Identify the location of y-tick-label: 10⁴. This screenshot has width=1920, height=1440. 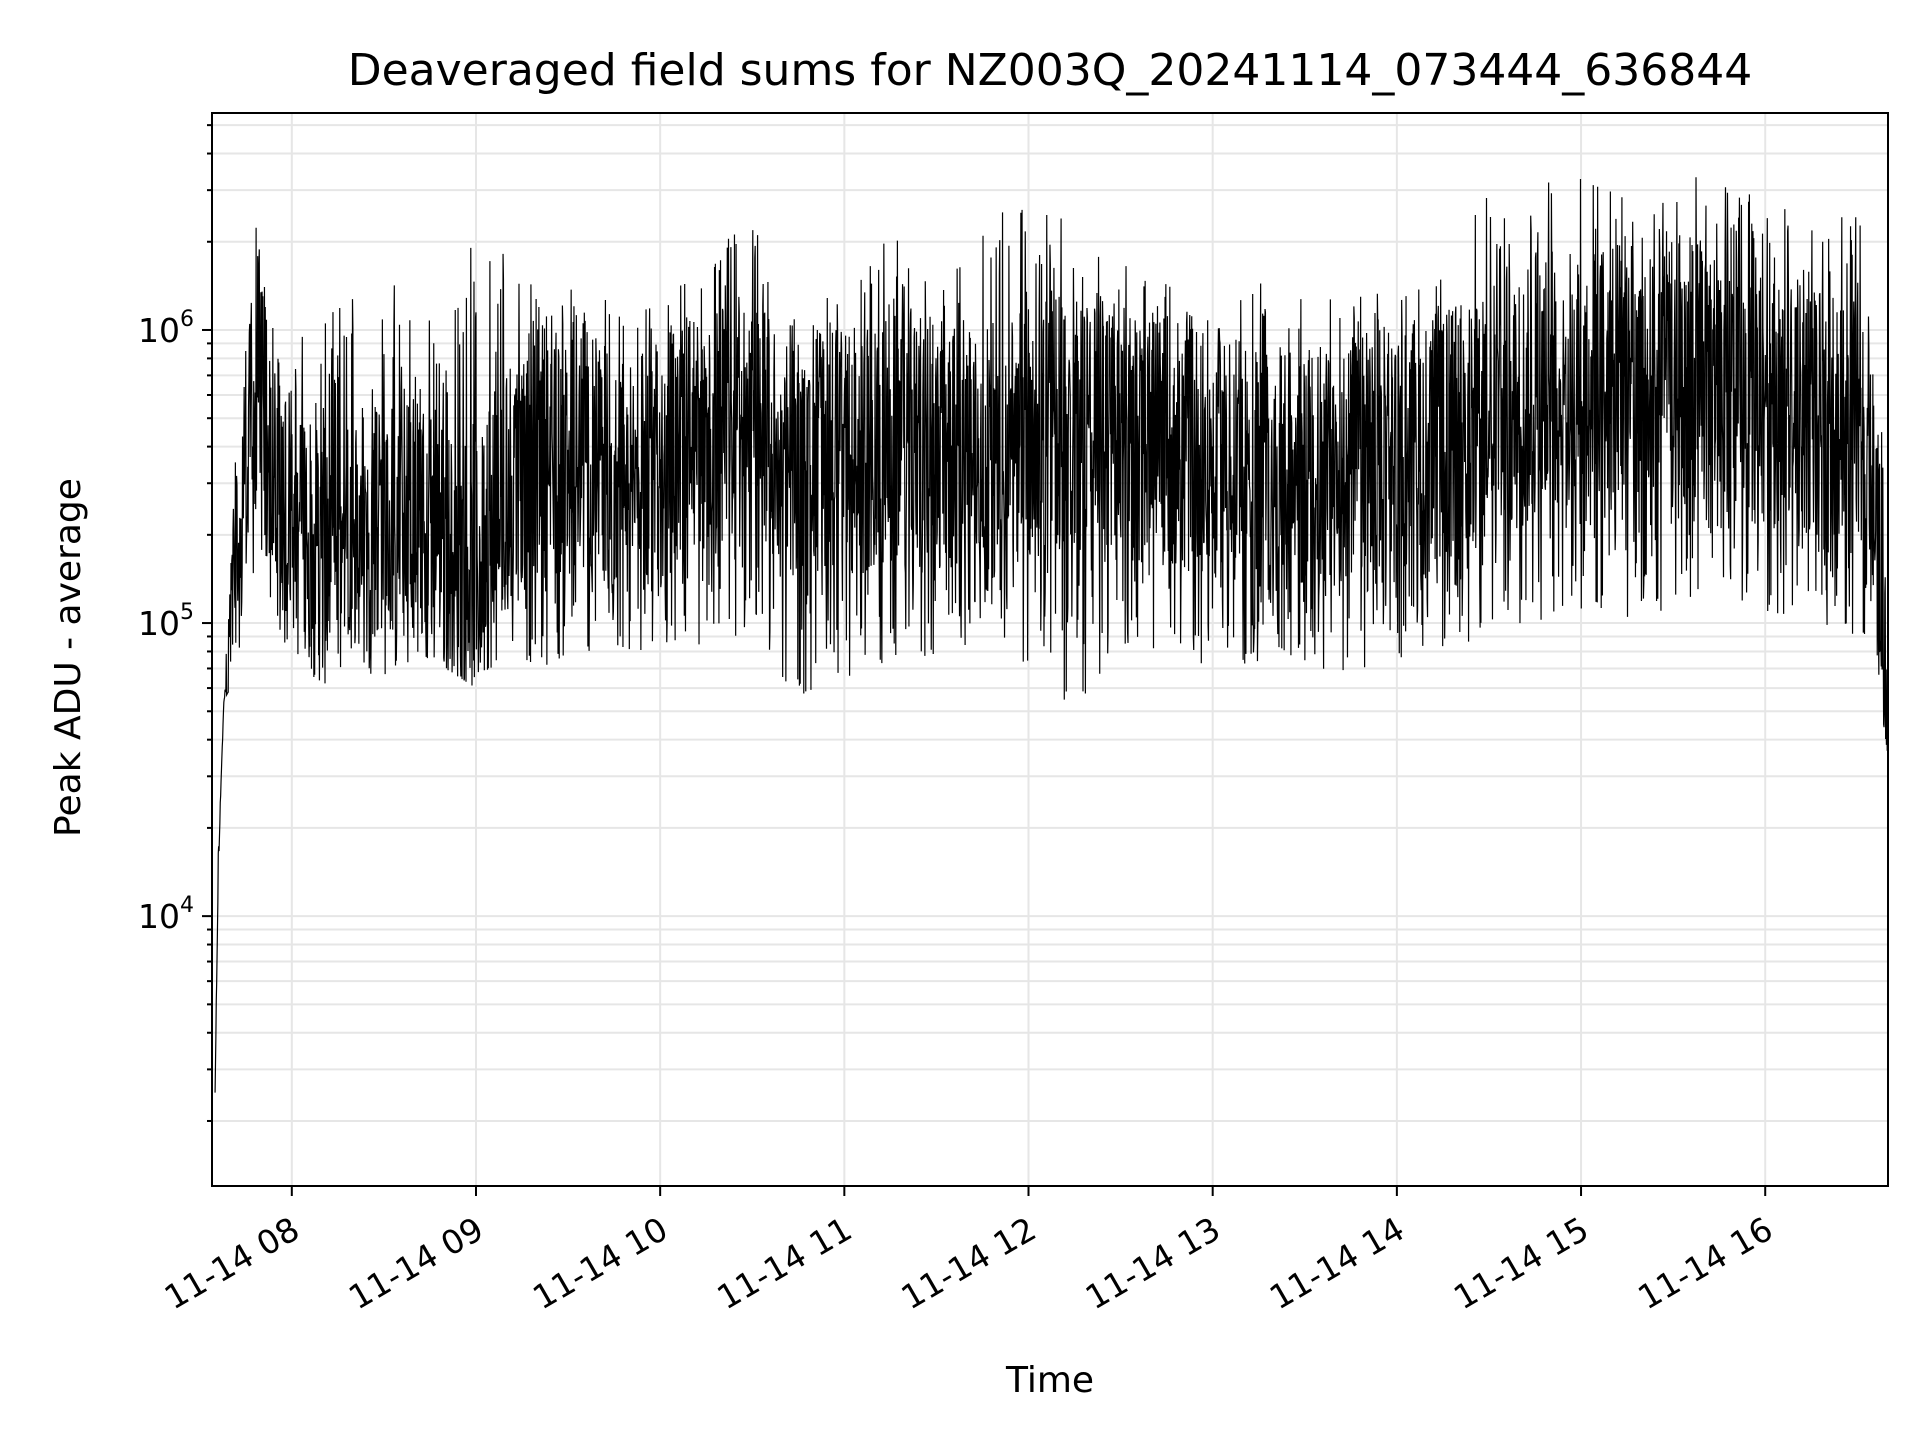
(166, 914).